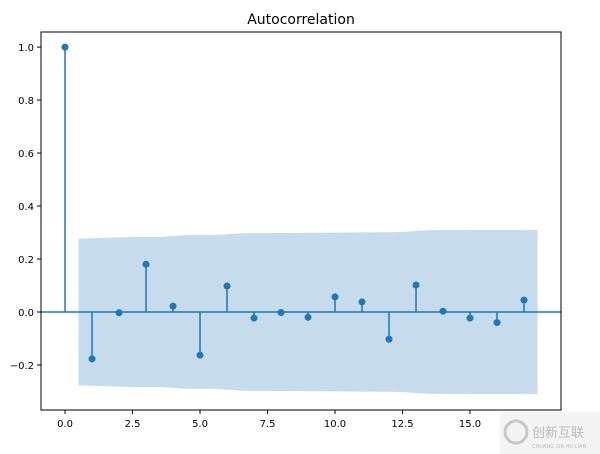  What do you see at coordinates (26, 154) in the screenshot?
I see `y-tick-label: 0.6` at bounding box center [26, 154].